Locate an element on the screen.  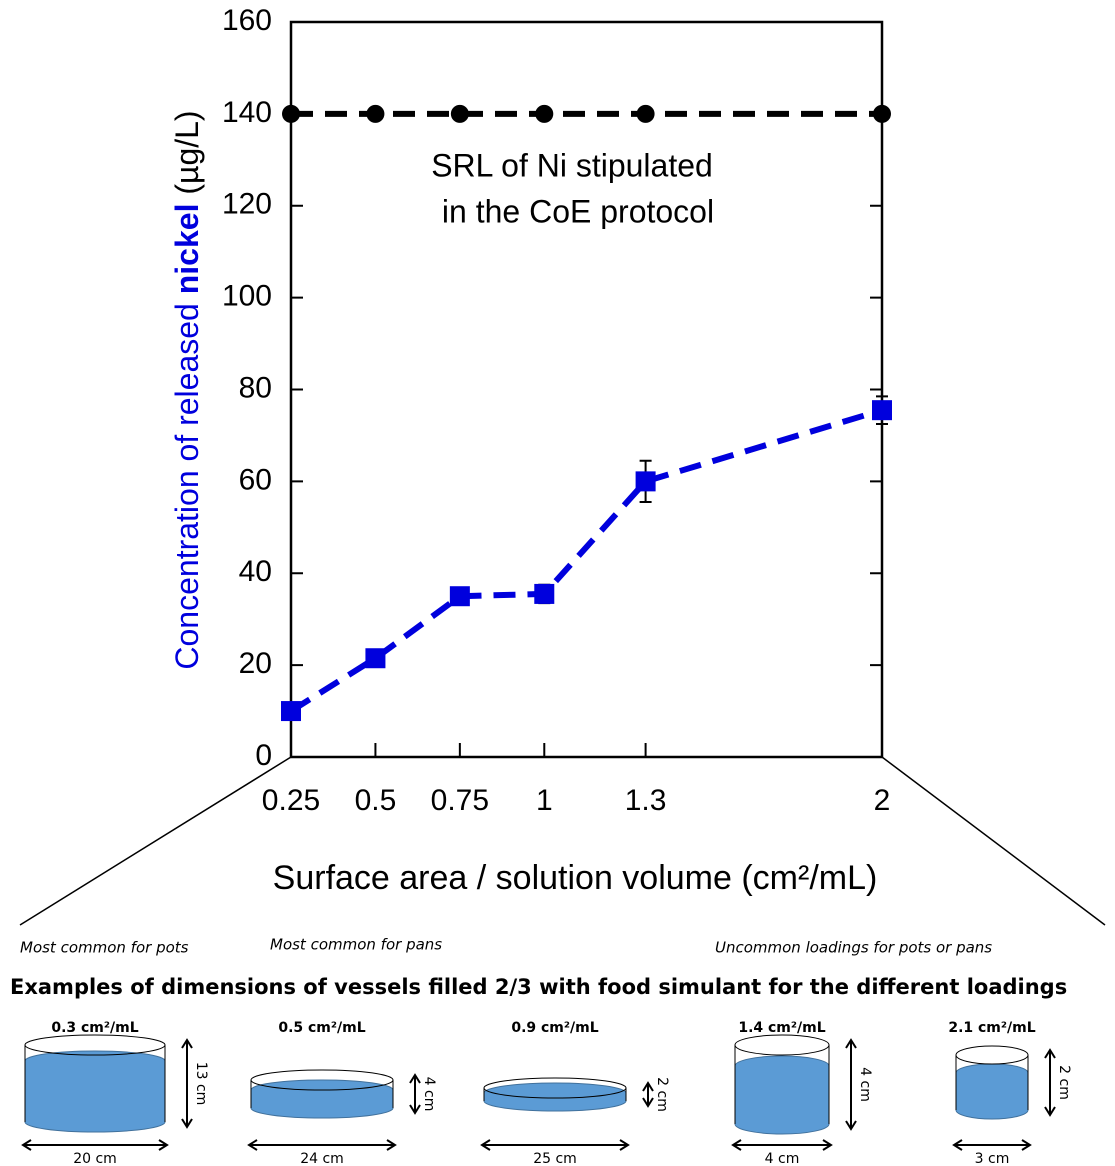
y-tick-label: 20 is located at coordinates (255, 663).